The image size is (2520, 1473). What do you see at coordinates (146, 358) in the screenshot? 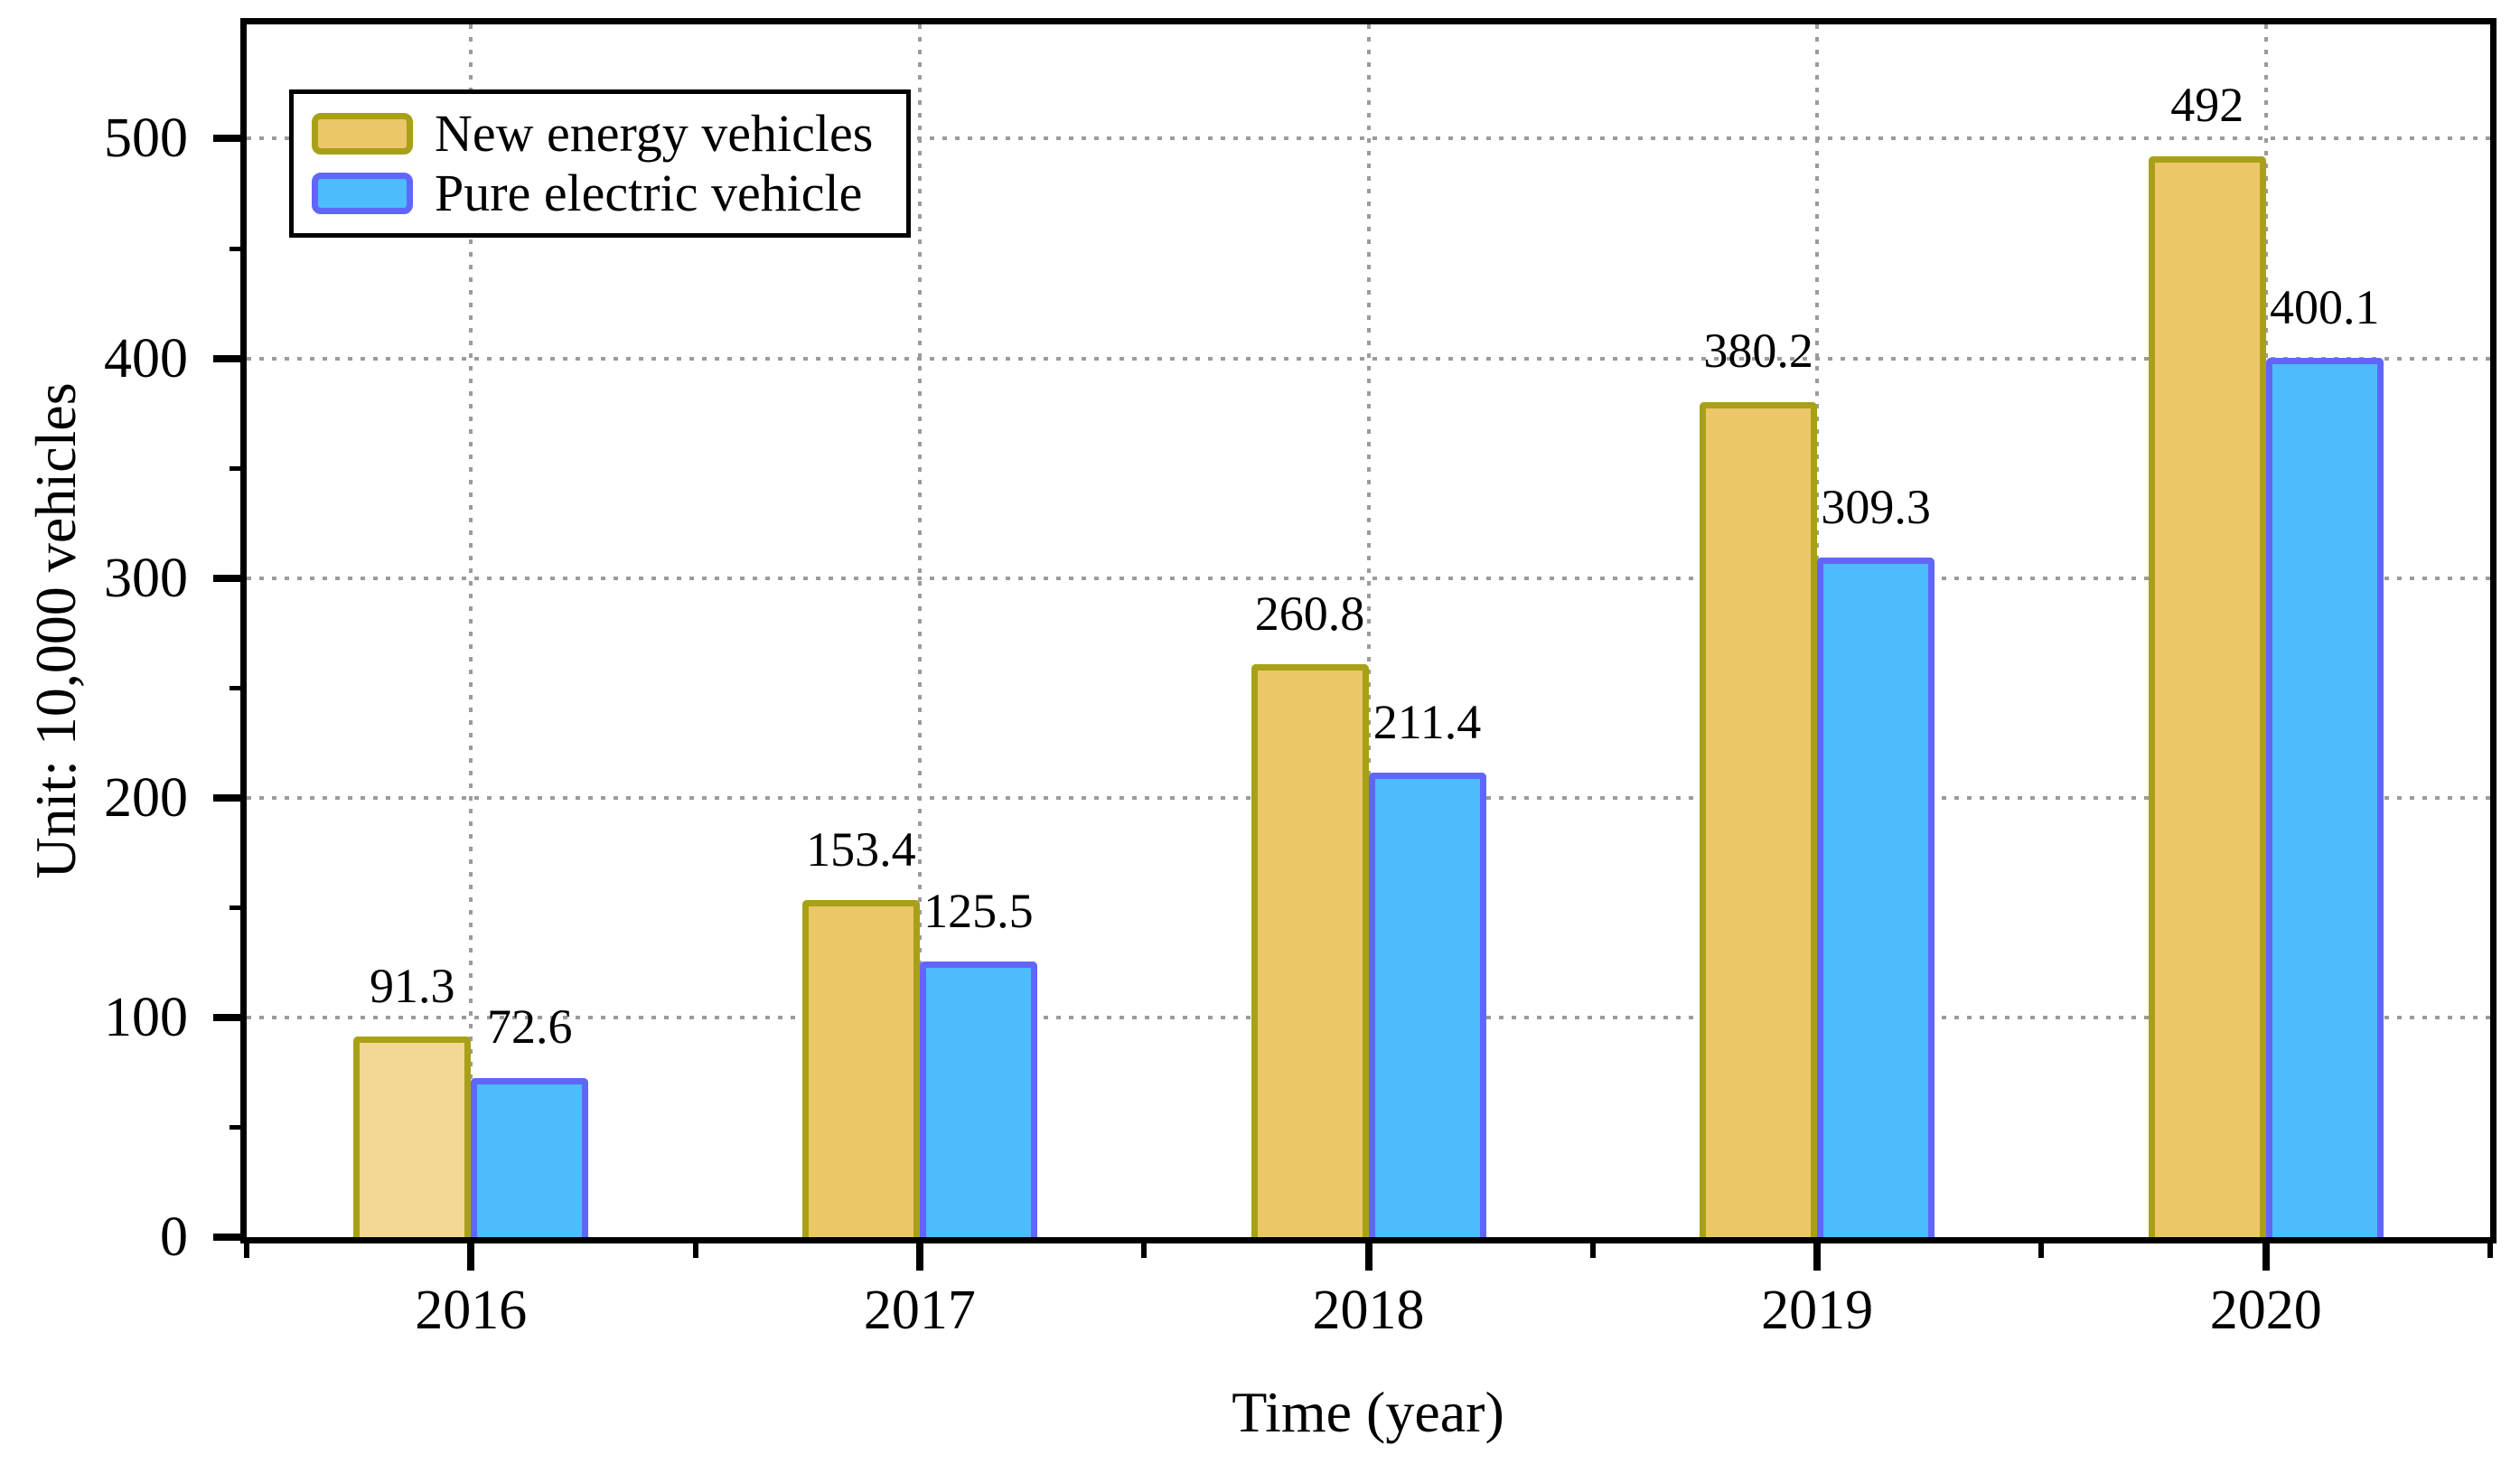
I see `y-axis-tick-label: 400` at bounding box center [146, 358].